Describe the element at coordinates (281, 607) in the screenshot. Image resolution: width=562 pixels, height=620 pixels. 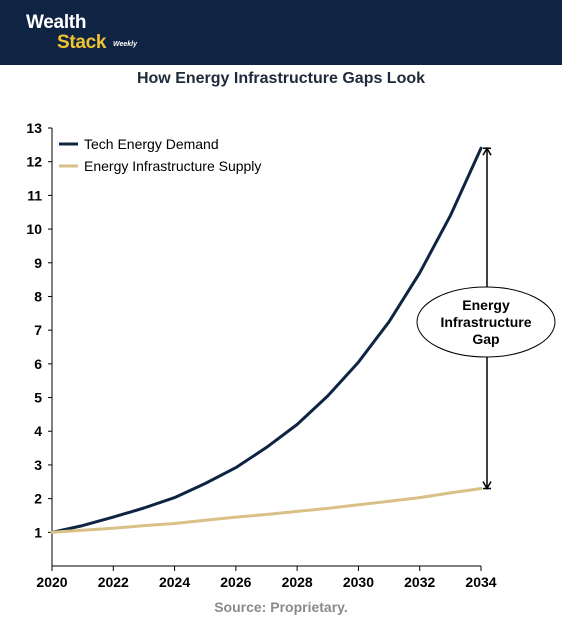
I see `source-note: Source: Proprietary.` at that location.